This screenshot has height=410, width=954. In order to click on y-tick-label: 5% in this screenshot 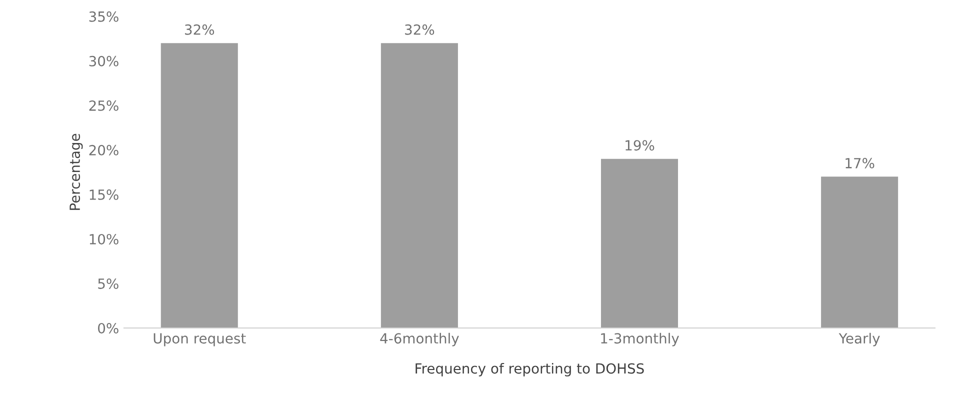, I will do `click(108, 283)`.